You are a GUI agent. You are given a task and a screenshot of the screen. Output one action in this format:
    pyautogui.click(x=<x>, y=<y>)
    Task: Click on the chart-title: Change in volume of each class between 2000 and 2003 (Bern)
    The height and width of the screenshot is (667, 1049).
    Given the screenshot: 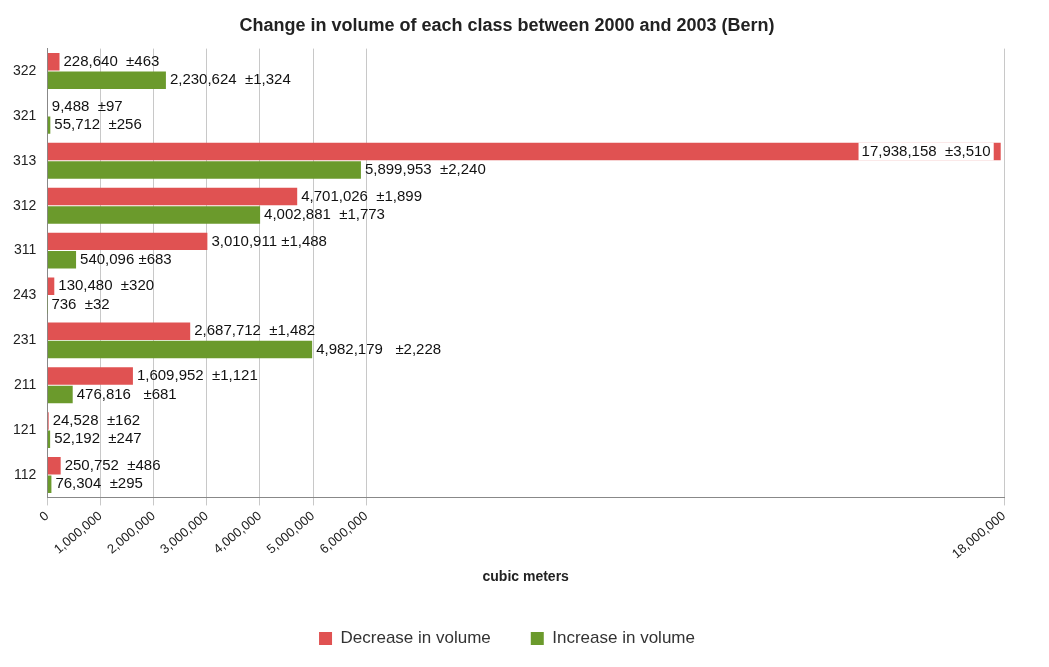 What is the action you would take?
    pyautogui.click(x=507, y=24)
    